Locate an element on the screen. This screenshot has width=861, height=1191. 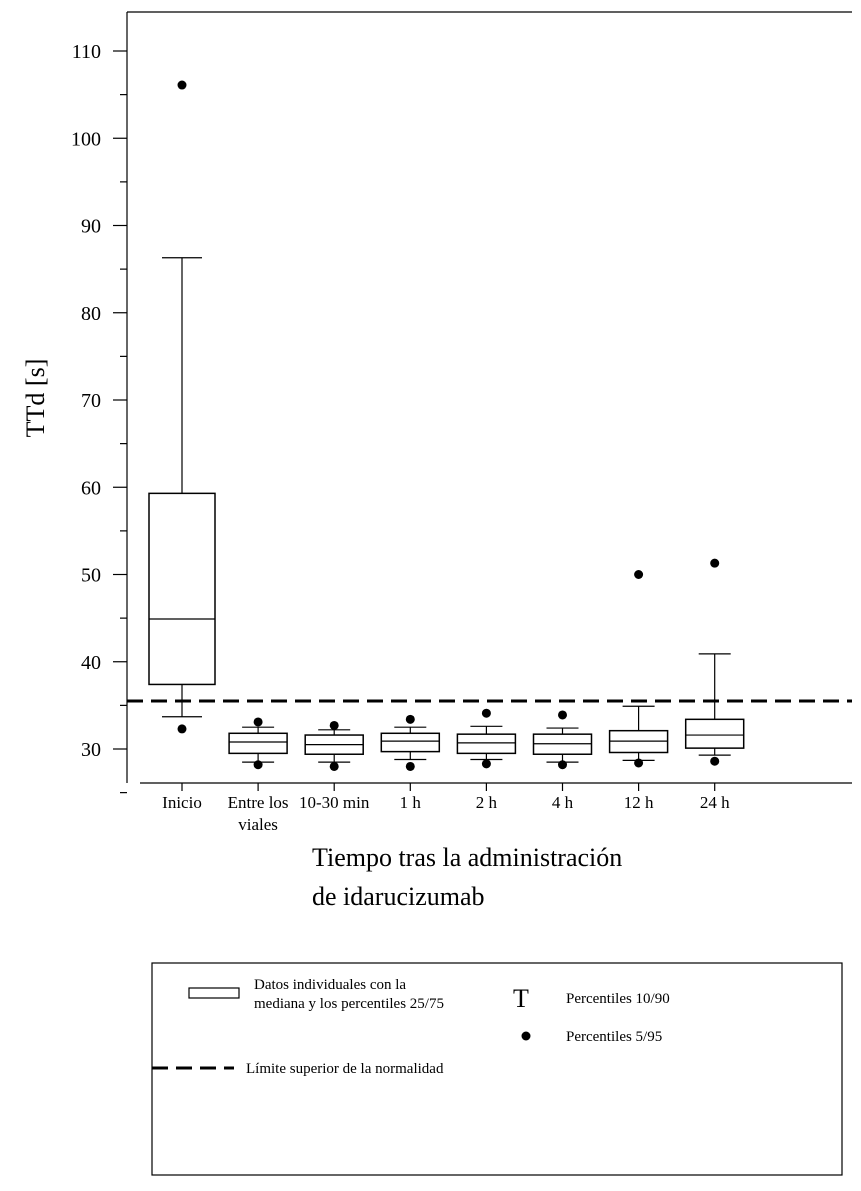
legend-dashed-label: Límite superior de la normalidad is located at coordinates (345, 1069).